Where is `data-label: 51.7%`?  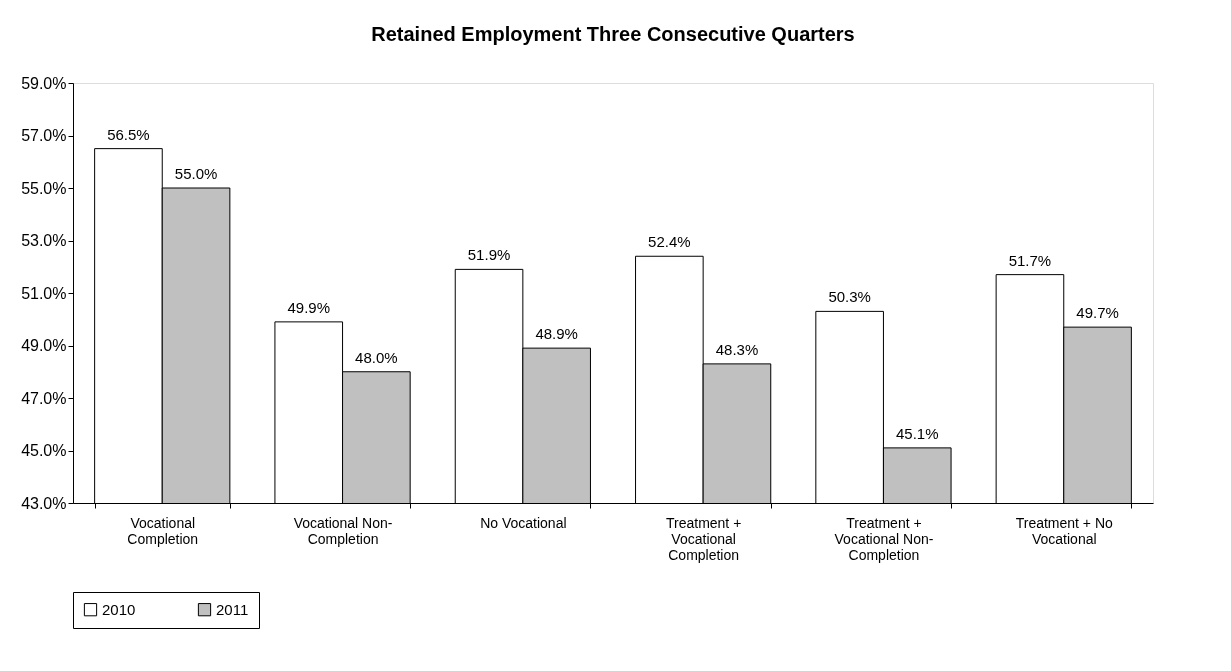
data-label: 51.7% is located at coordinates (1030, 260).